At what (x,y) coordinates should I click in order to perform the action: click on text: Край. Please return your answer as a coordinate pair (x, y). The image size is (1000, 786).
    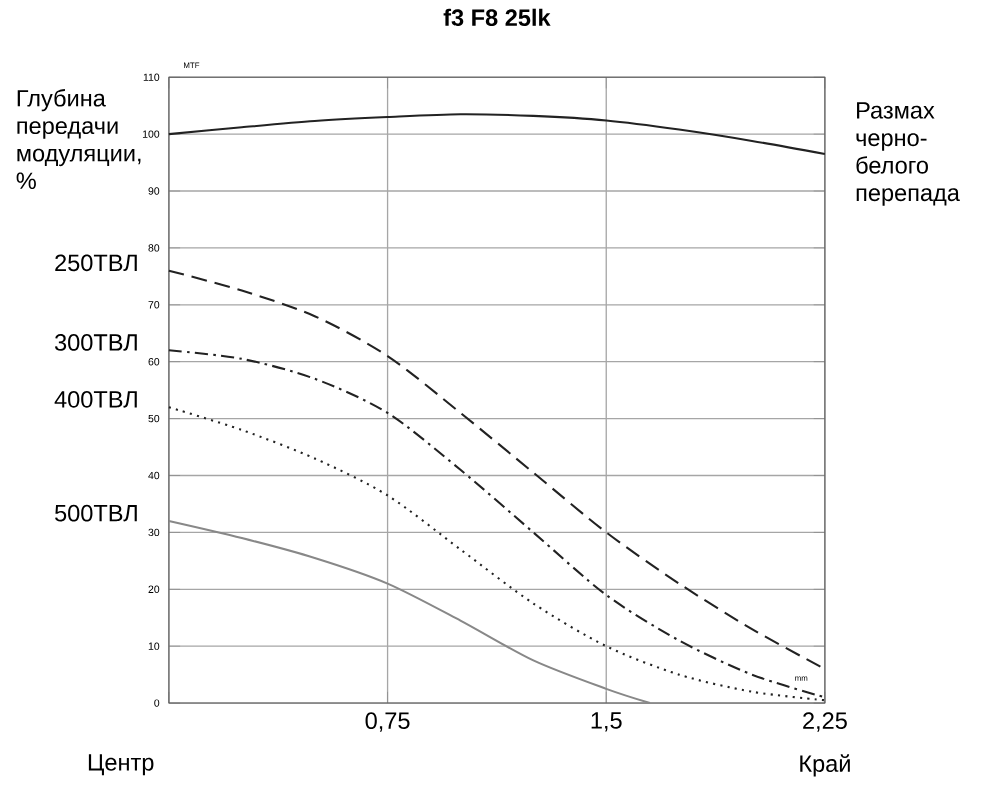
    Looking at the image, I should click on (825, 765).